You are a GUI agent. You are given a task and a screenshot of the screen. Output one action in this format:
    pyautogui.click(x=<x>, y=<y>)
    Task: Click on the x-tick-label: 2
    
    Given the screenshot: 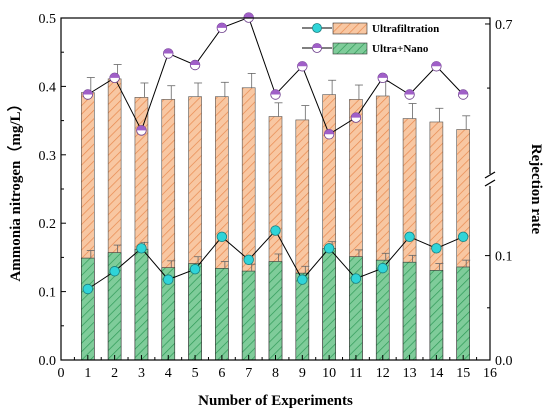 What is the action you would take?
    pyautogui.click(x=114, y=373)
    